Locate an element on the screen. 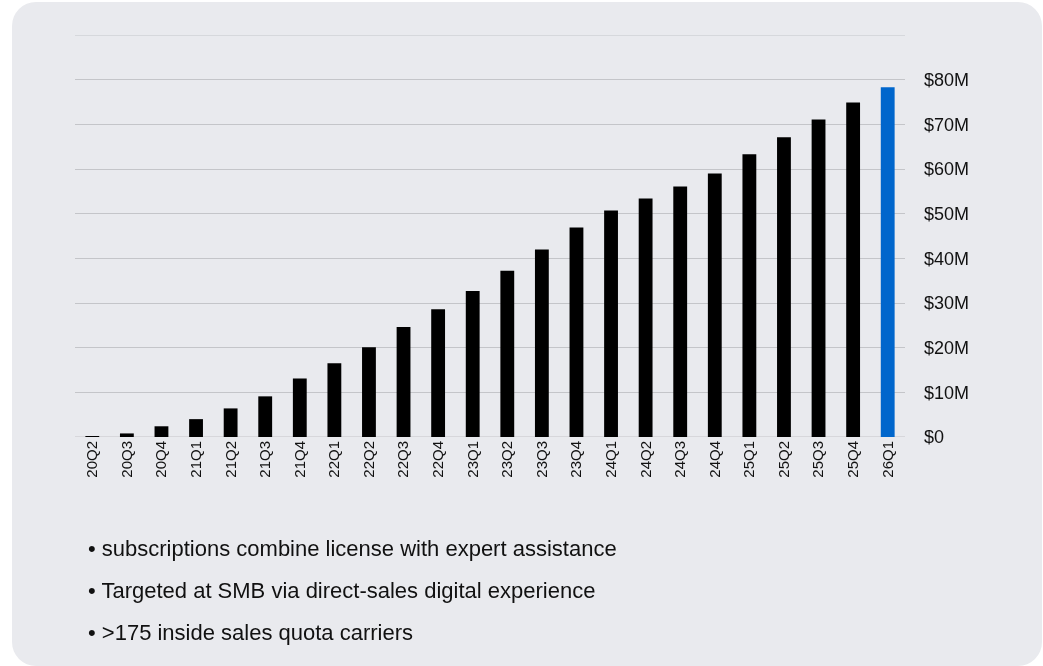 The height and width of the screenshot is (666, 1043). y-tick-label: $60M is located at coordinates (947, 169).